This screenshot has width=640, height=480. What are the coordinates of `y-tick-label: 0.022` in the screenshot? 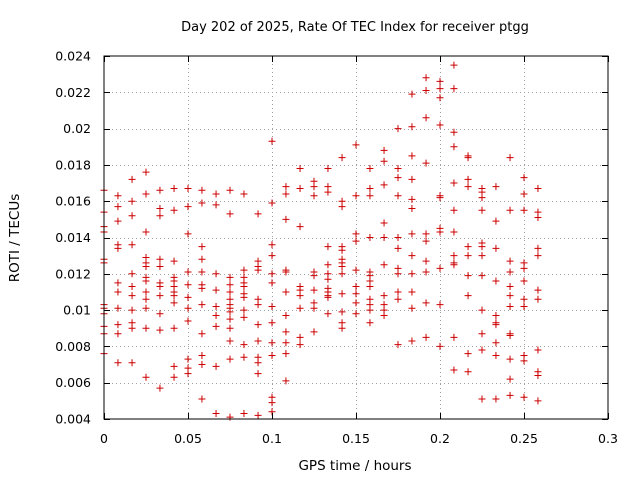 It's located at (73, 92).